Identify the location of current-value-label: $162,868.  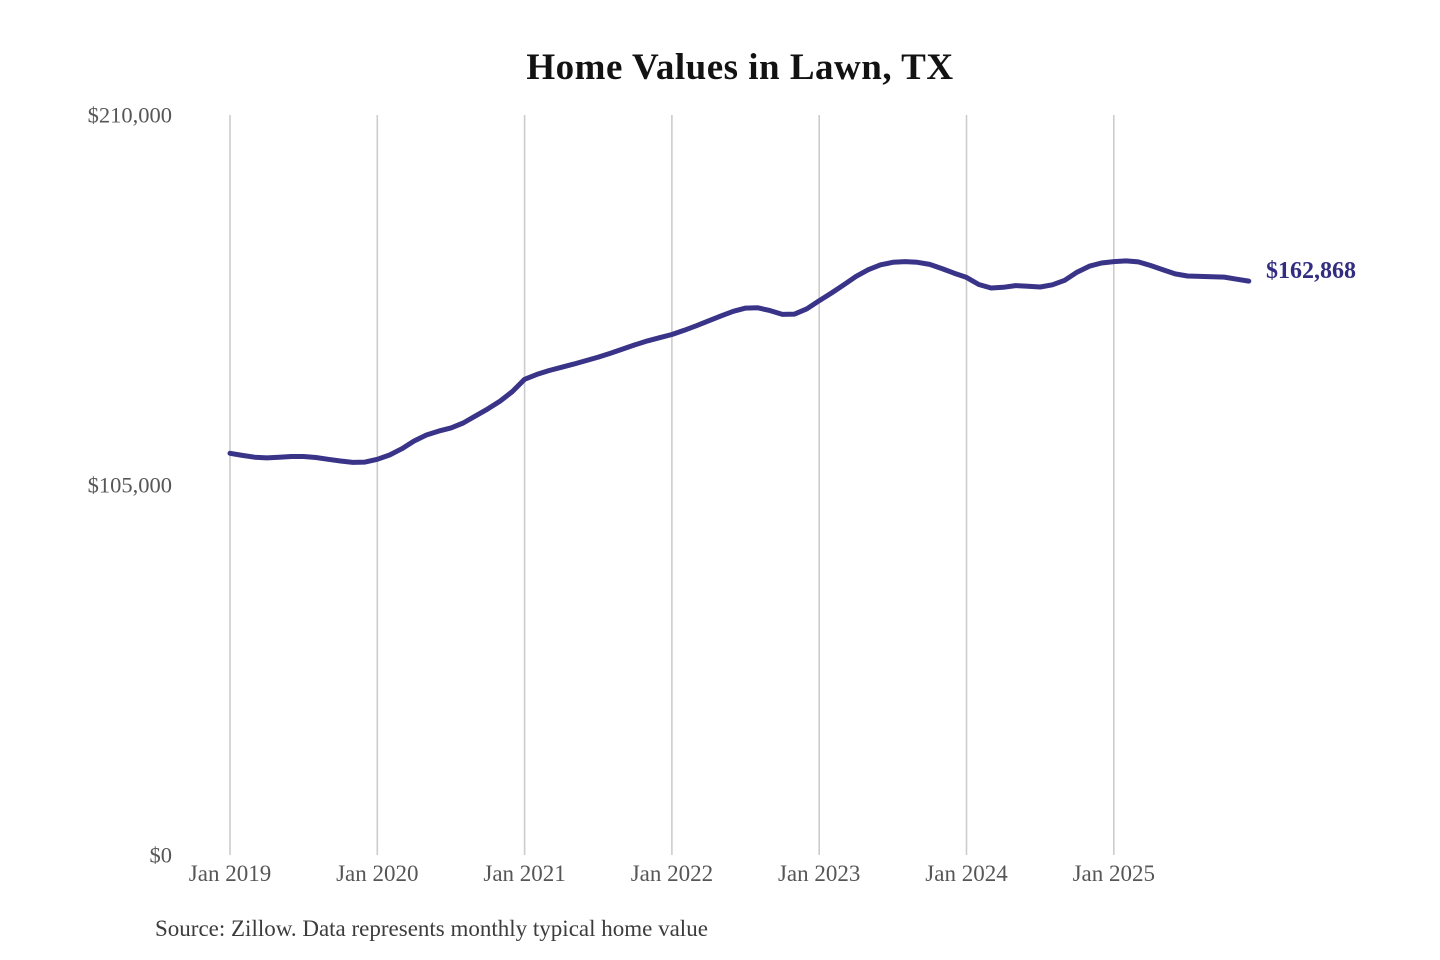
(1311, 271).